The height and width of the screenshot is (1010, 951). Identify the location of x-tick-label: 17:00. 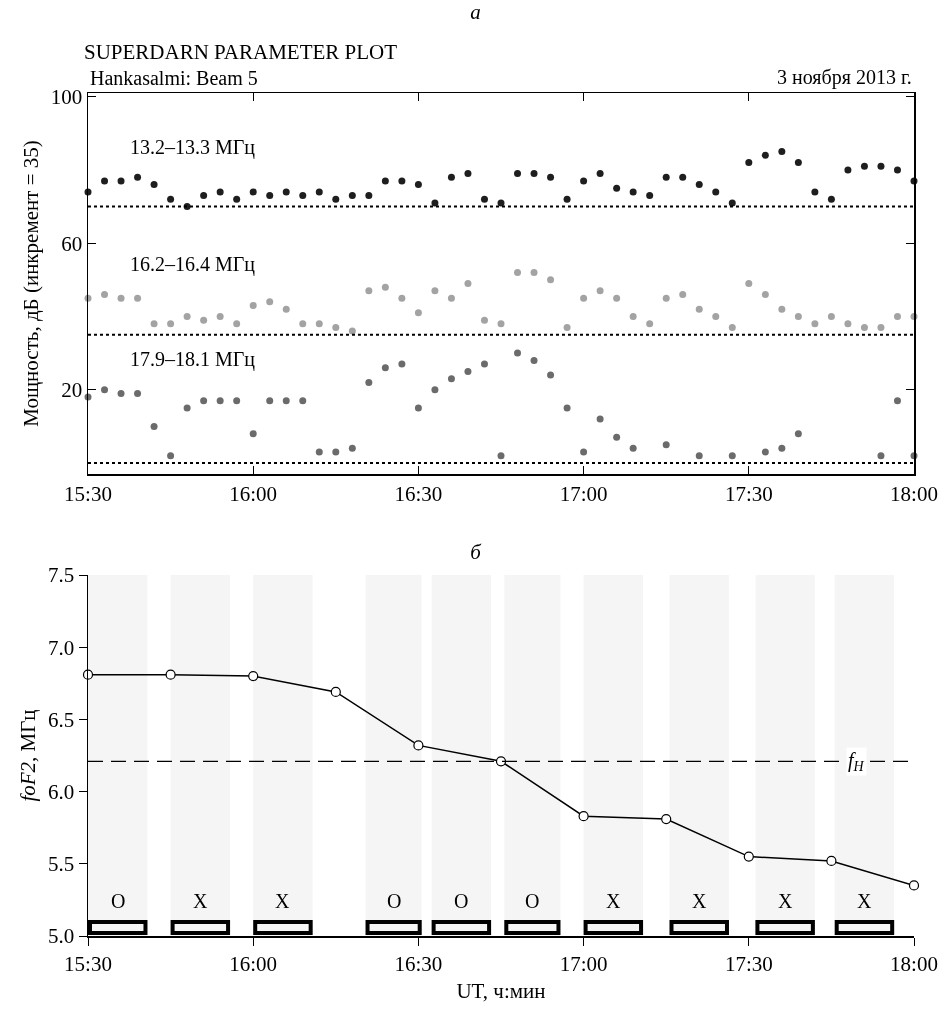
(583, 963).